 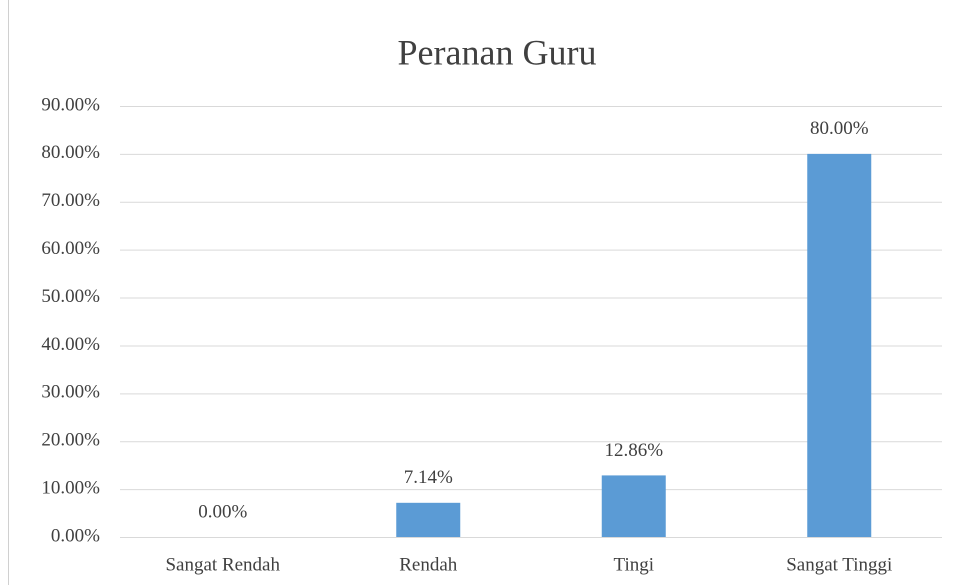 What do you see at coordinates (70, 487) in the screenshot?
I see `y-tick-label: 10.00%` at bounding box center [70, 487].